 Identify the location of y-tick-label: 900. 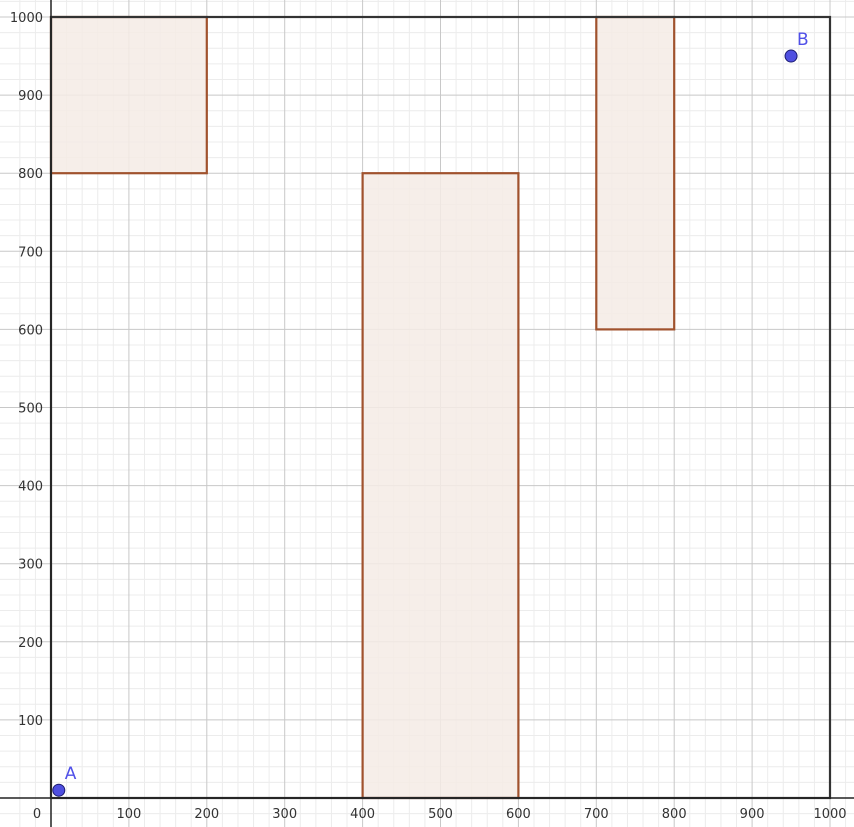
(30, 96).